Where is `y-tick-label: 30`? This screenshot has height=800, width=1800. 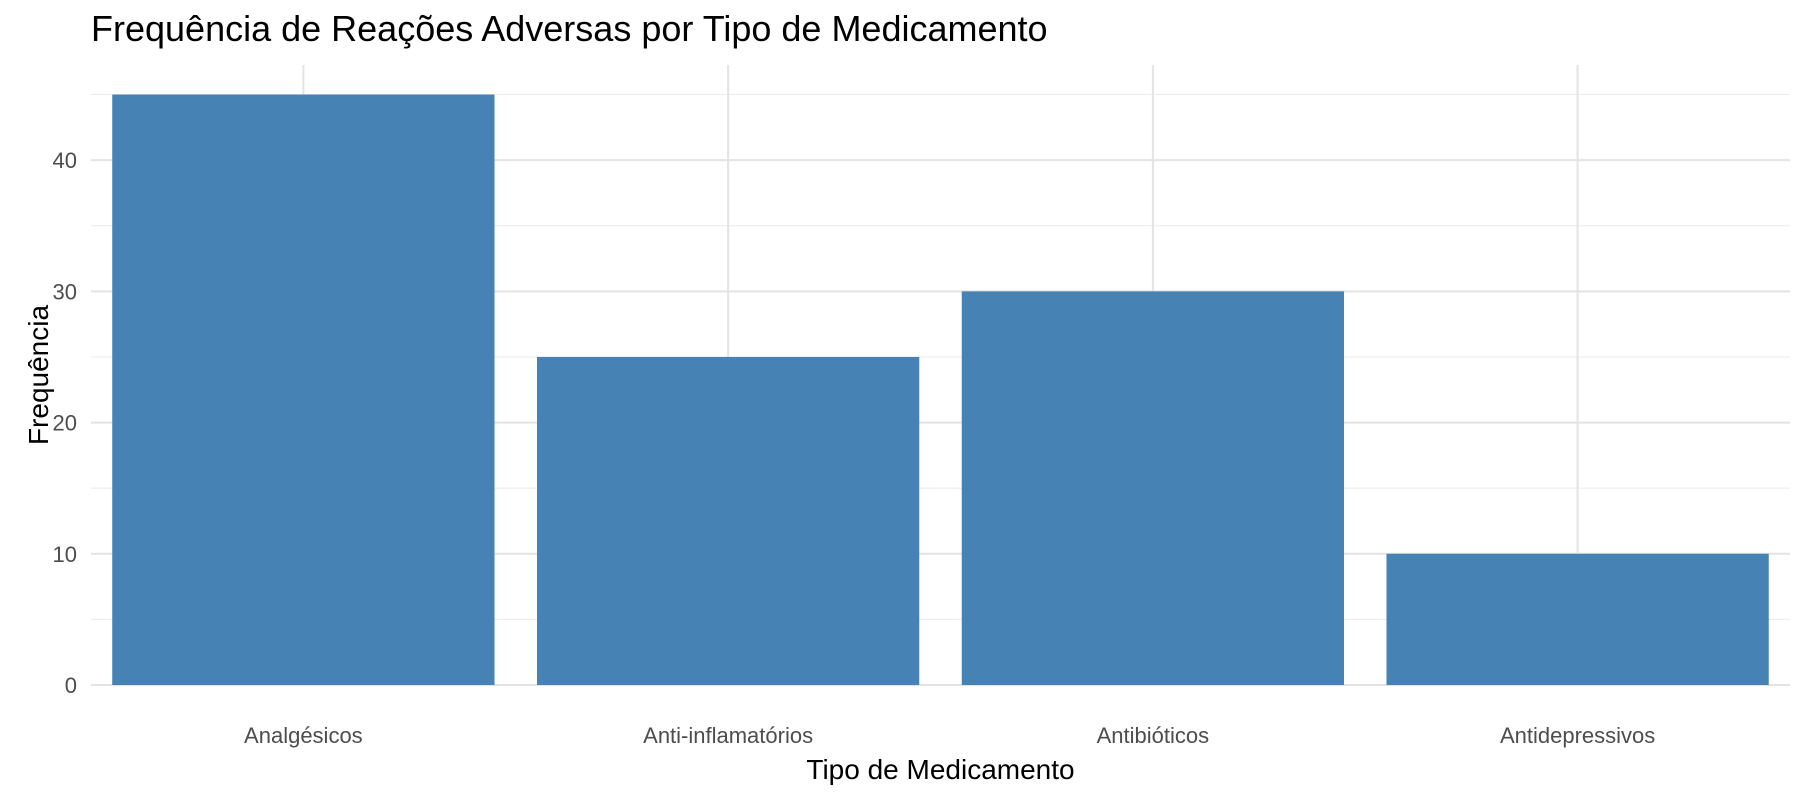
y-tick-label: 30 is located at coordinates (65, 291).